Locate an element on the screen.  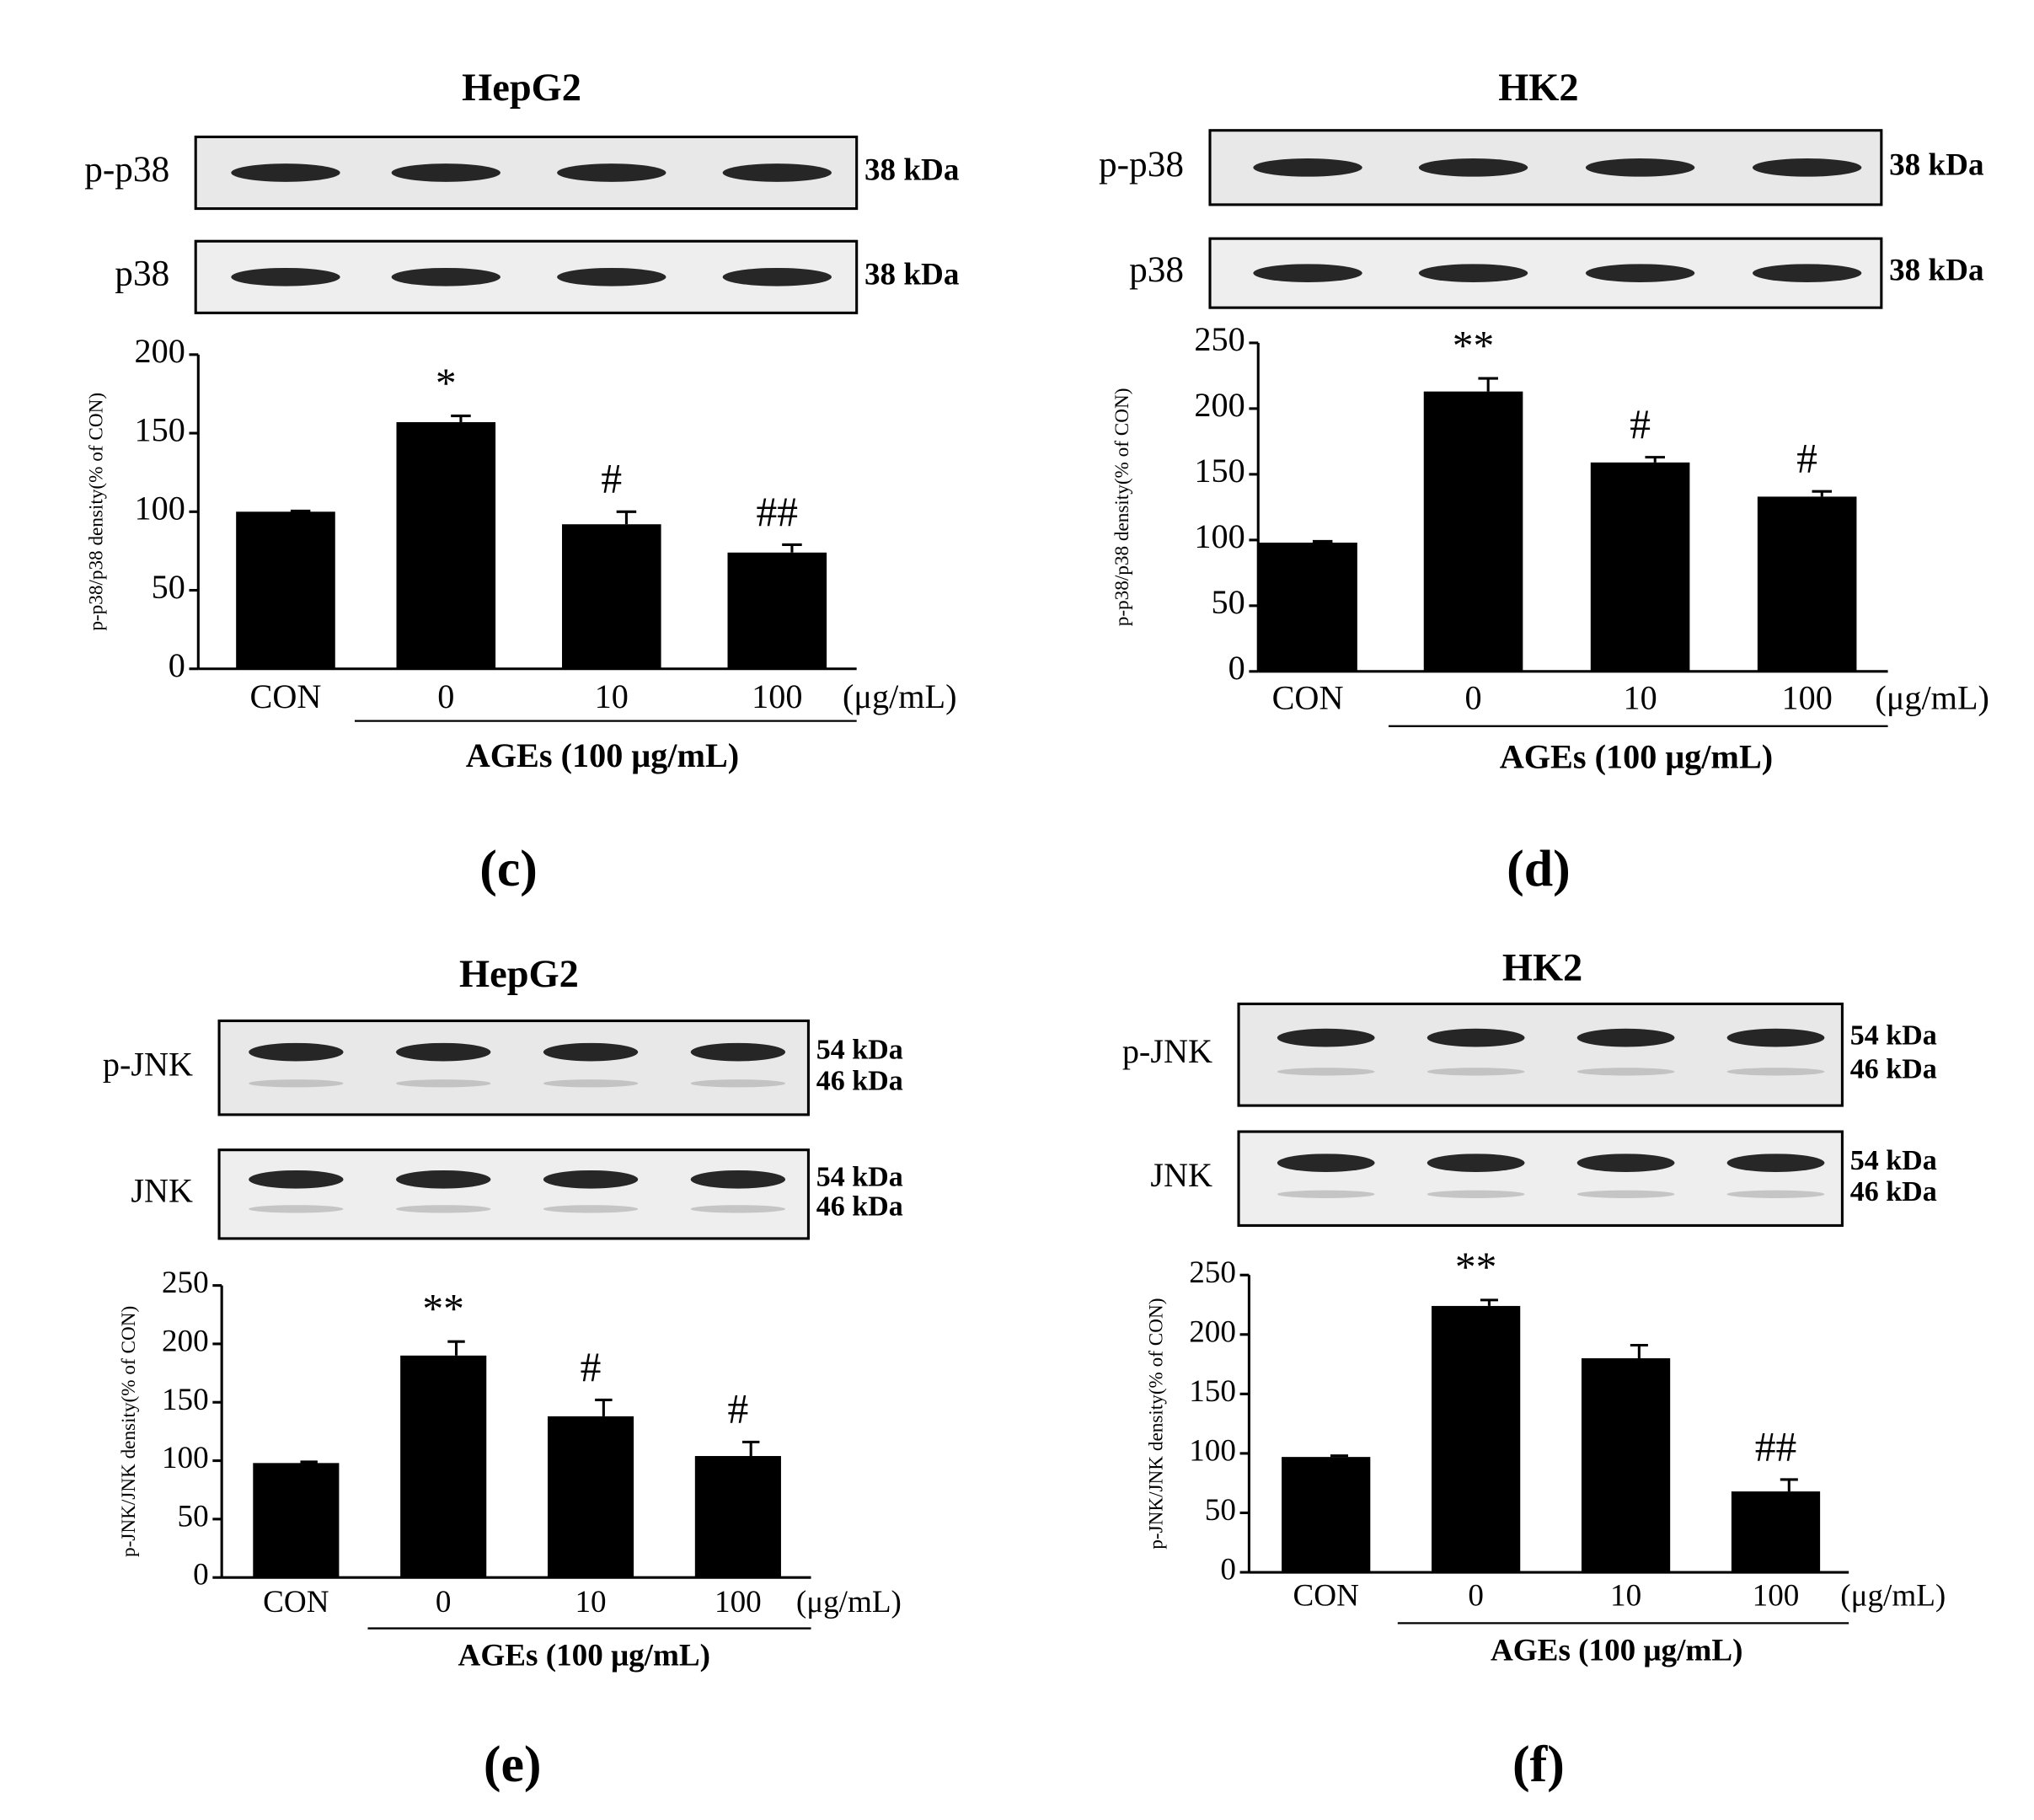
significance-mark: * is located at coordinates (446, 383).